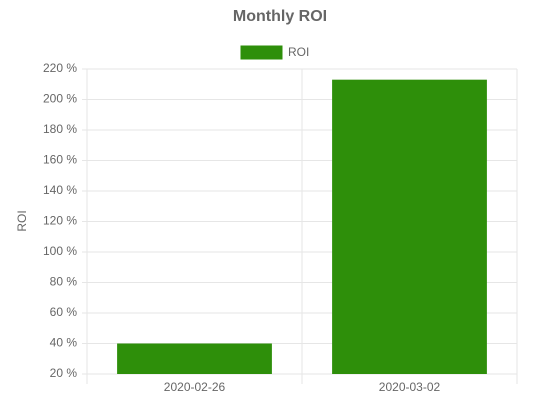  What do you see at coordinates (64, 373) in the screenshot?
I see `y-tick-label: 20 %` at bounding box center [64, 373].